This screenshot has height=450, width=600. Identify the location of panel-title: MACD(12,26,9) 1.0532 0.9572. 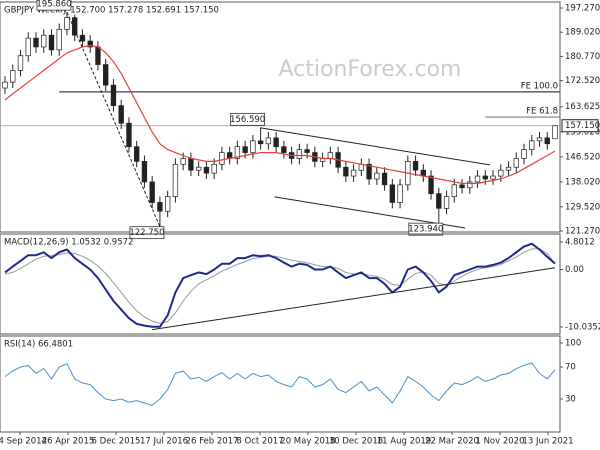
(68, 243).